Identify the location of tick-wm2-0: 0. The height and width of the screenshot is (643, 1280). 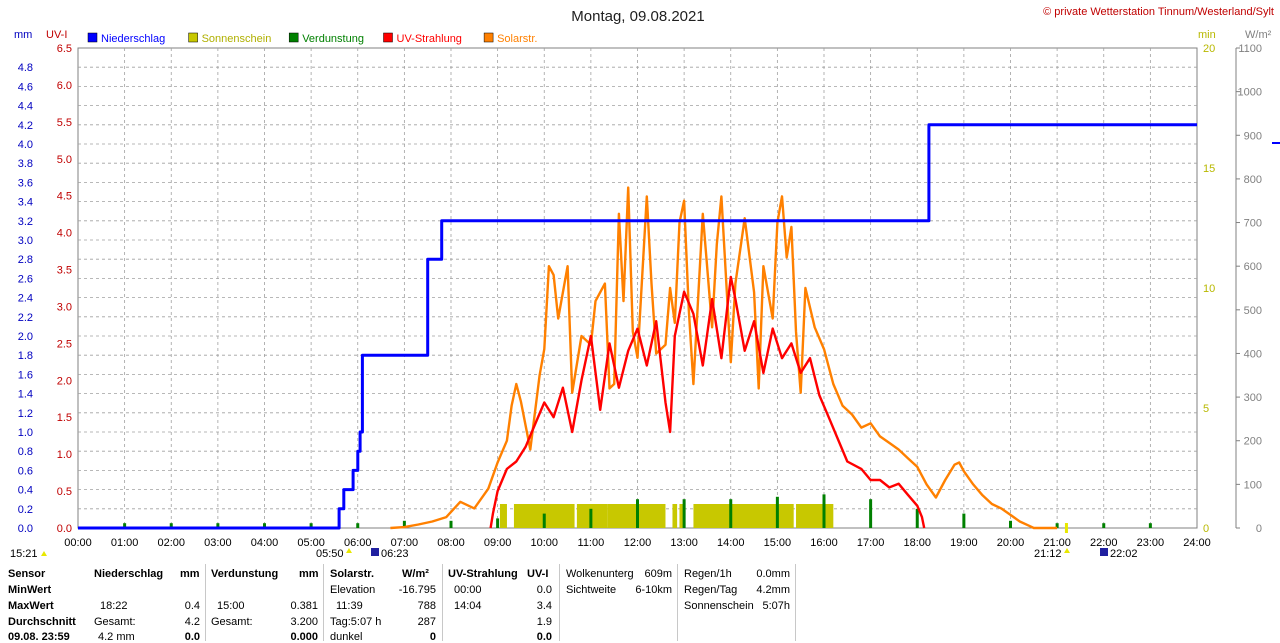
(1259, 529).